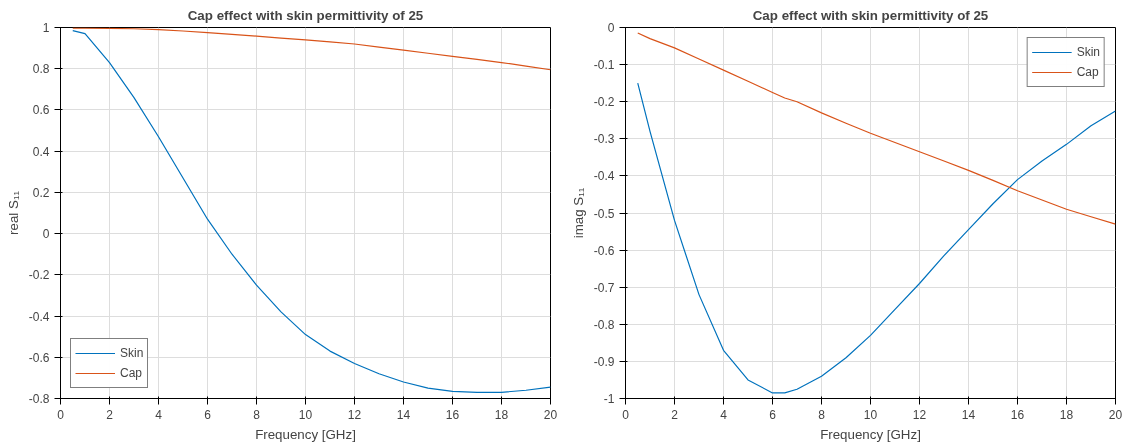 The width and height of the screenshot is (1135, 444). Describe the element at coordinates (604, 65) in the screenshot. I see `y-tick-label: -0.1` at that location.